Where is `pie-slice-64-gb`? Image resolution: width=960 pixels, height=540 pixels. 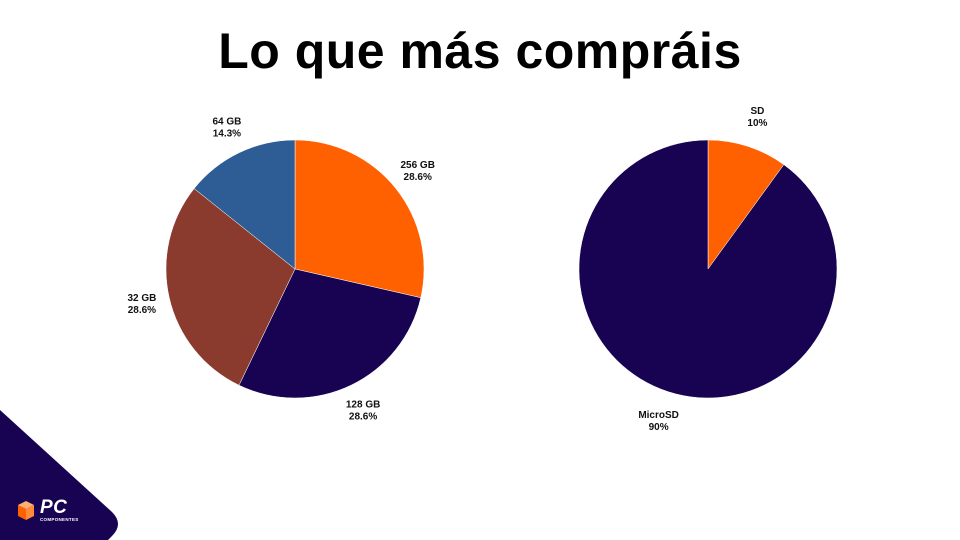 pie-slice-64-gb is located at coordinates (244, 204).